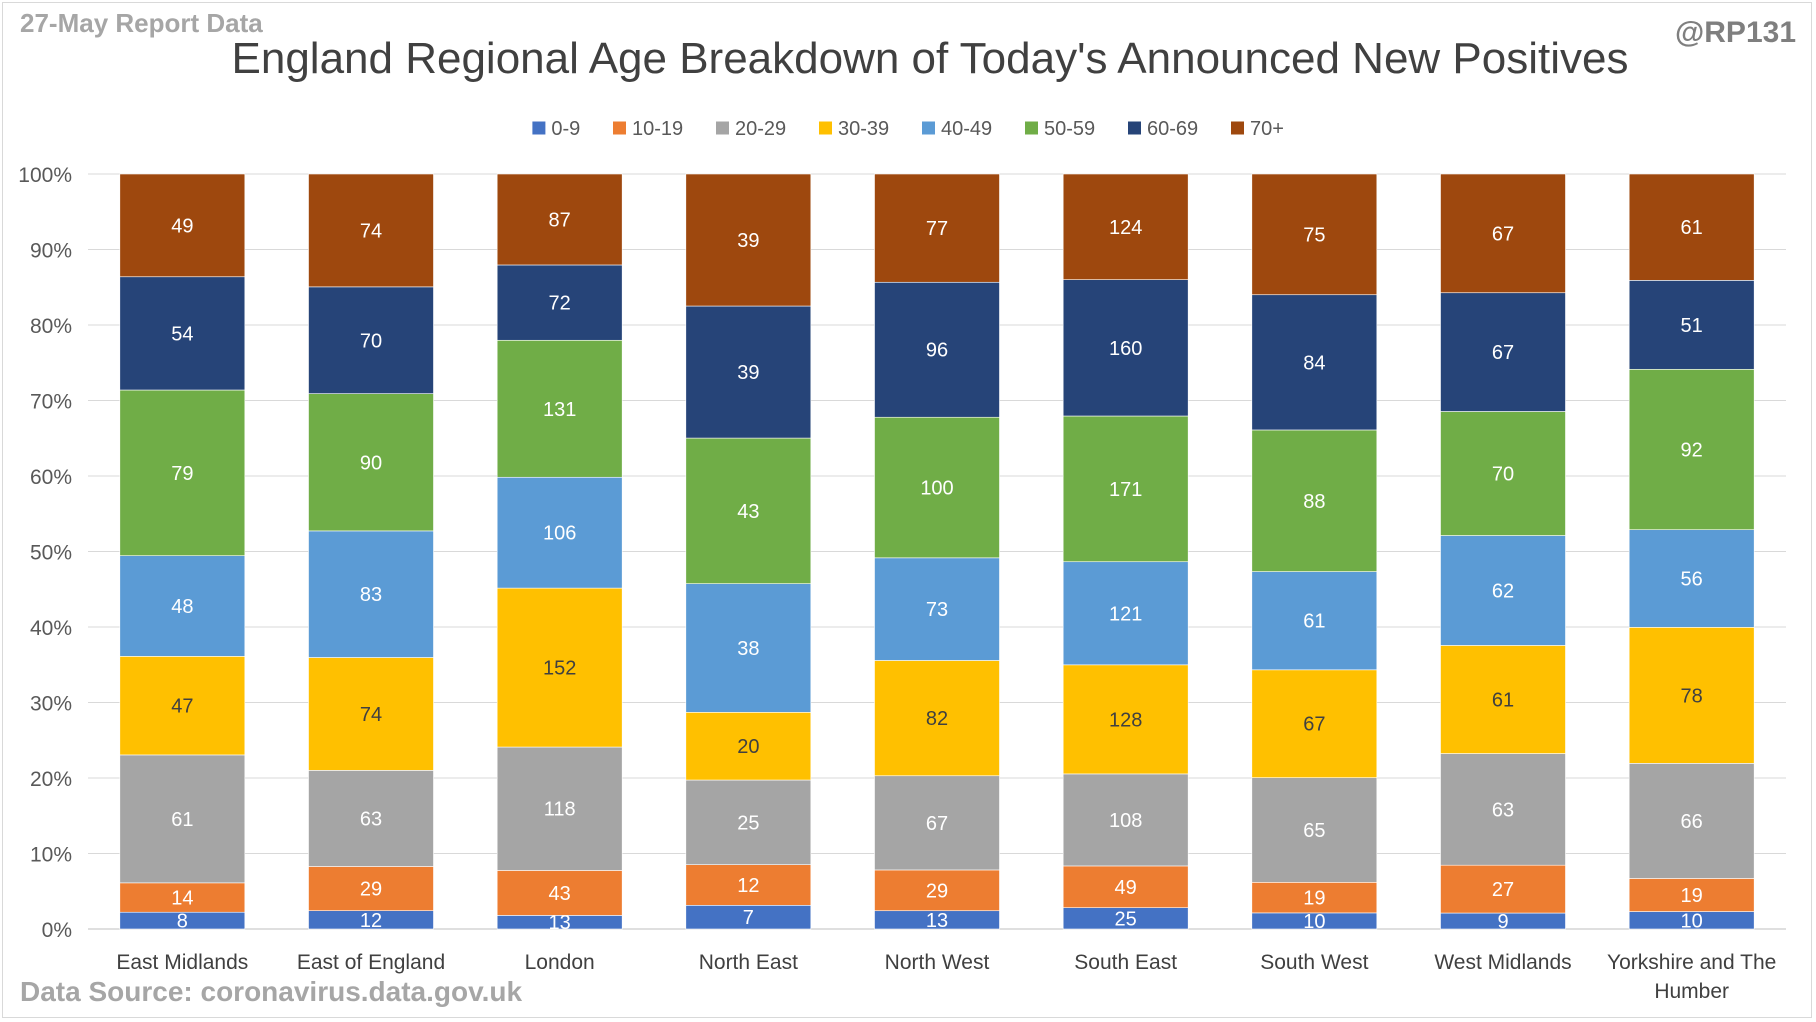 This screenshot has width=1816, height=1022. I want to click on data-label: 13, so click(560, 923).